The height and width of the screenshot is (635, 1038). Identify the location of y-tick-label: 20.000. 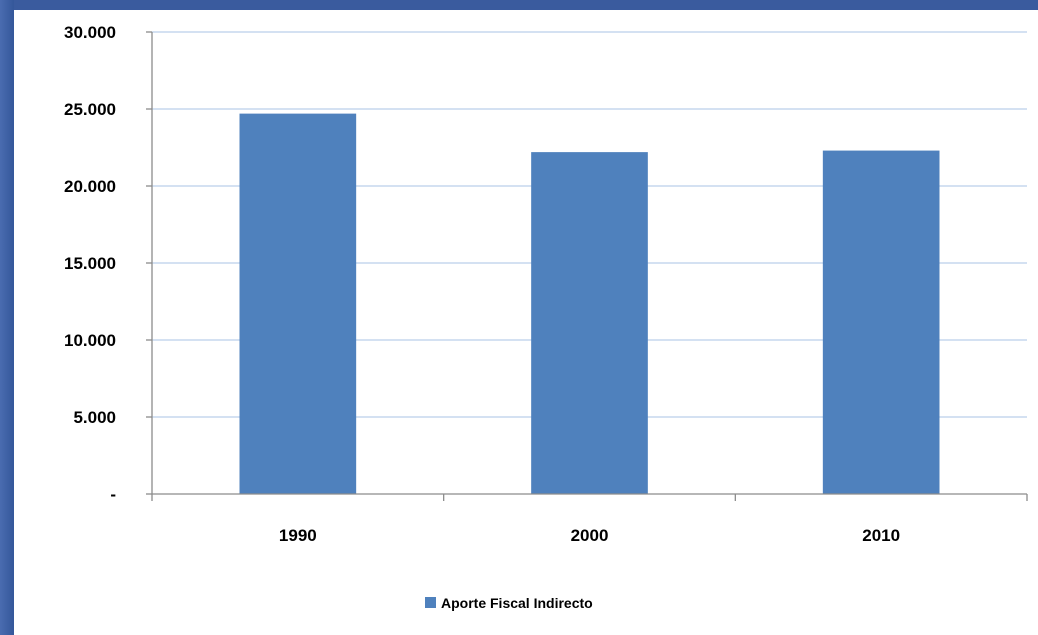
(90, 186).